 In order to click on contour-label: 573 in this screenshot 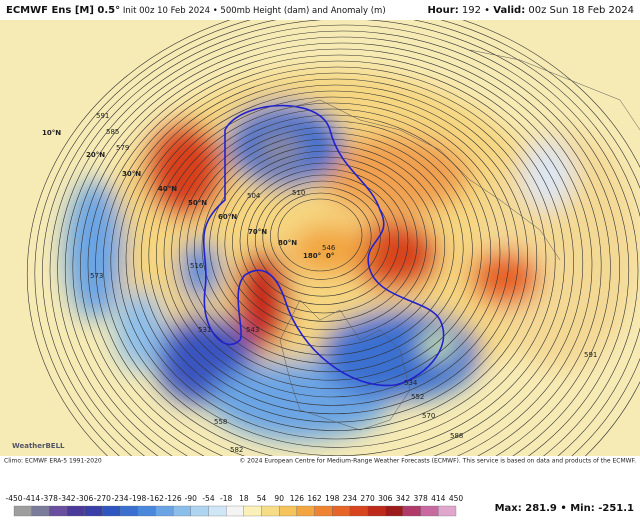, I will do `click(96, 276)`.